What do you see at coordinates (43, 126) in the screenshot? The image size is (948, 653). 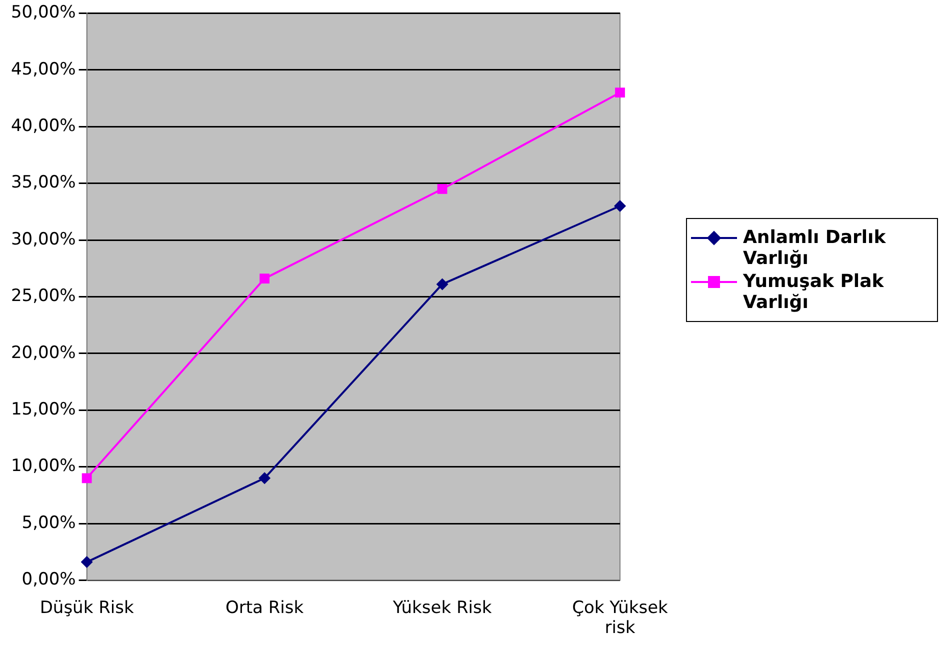 I see `y-tick-label: 40,00%` at bounding box center [43, 126].